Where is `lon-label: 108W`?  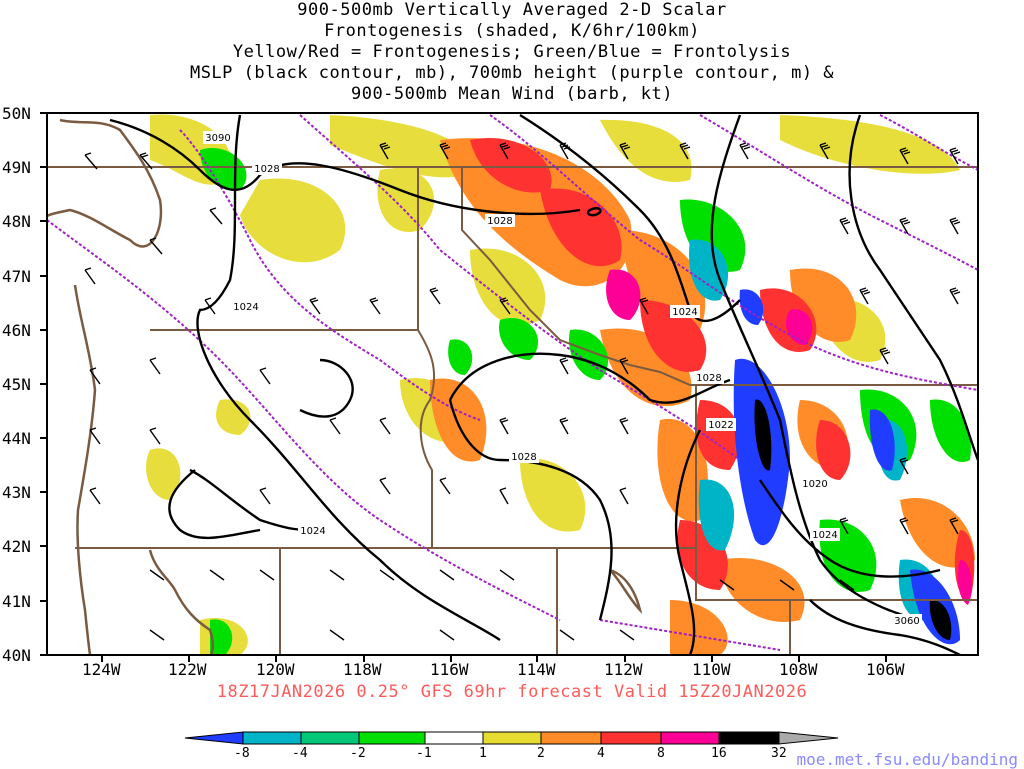
lon-label: 108W is located at coordinates (798, 669).